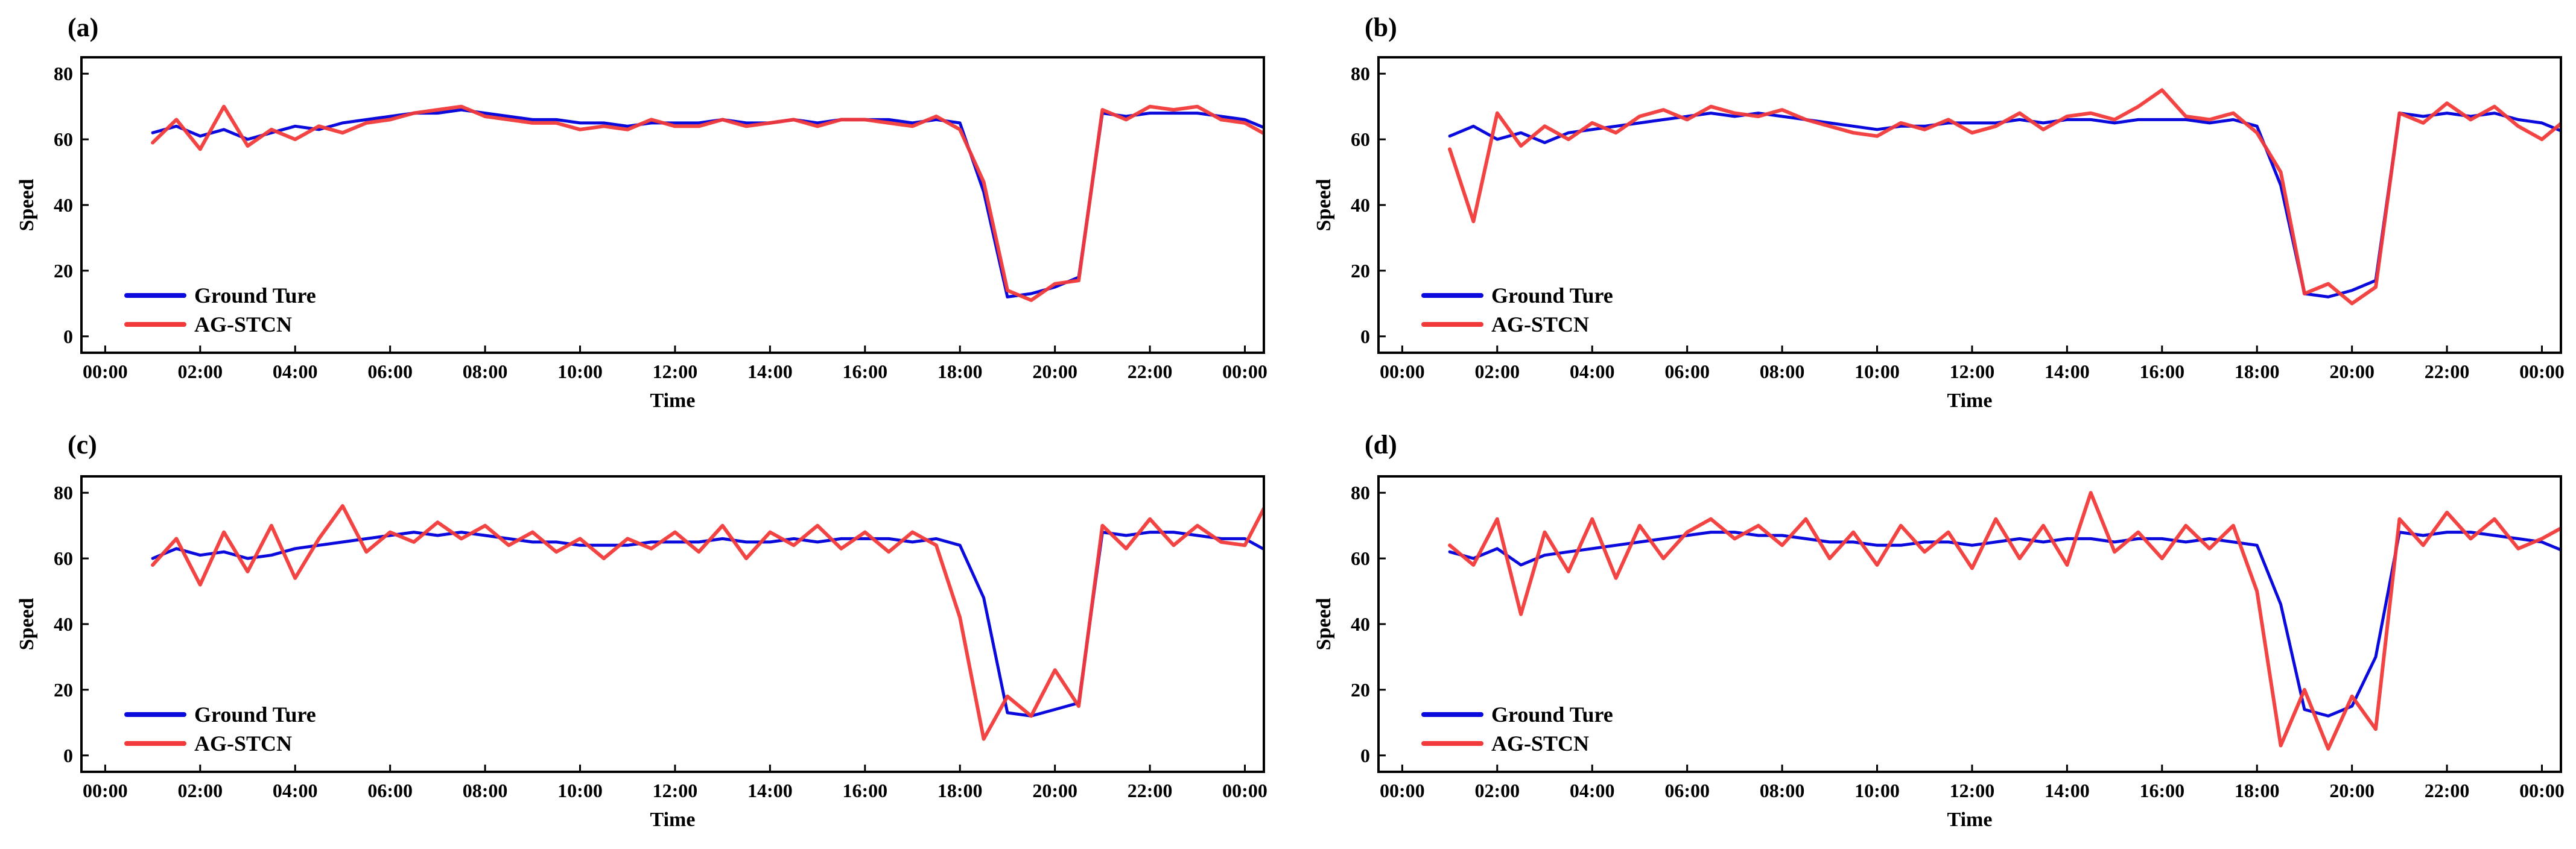 The width and height of the screenshot is (2576, 849). I want to click on panel-label: (b), so click(1381, 27).